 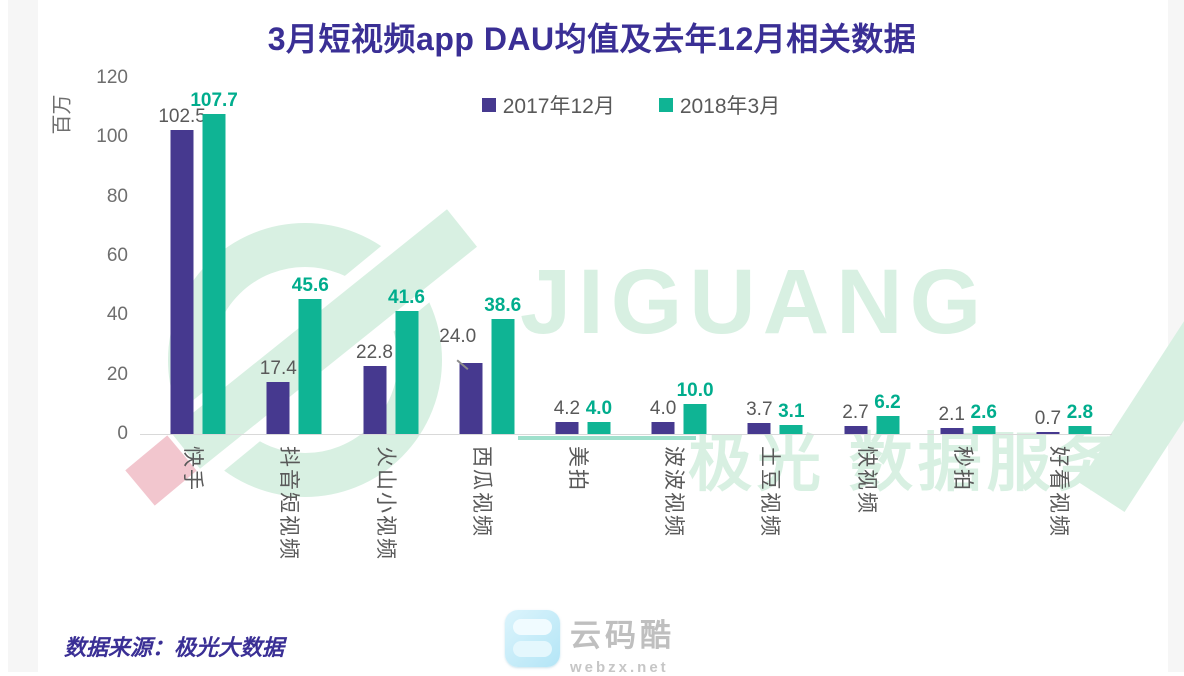 What do you see at coordinates (775, 469) in the screenshot?
I see `bar-group-6: 3.7 3.1 土豆视频` at bounding box center [775, 469].